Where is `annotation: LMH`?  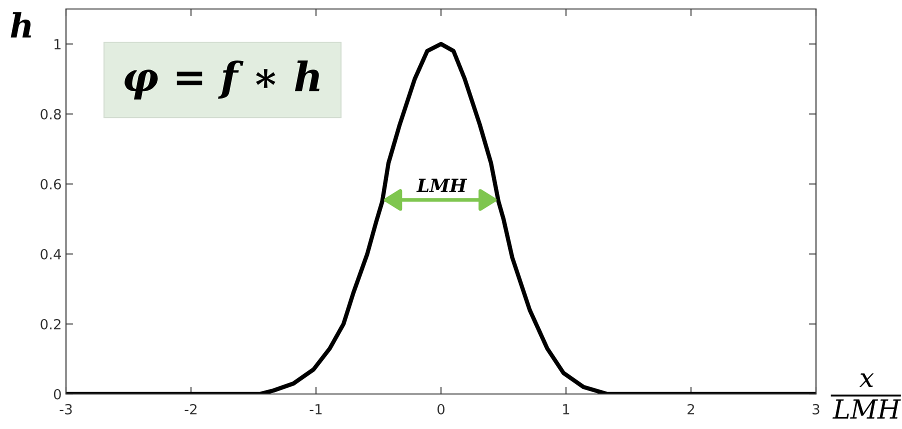 annotation: LMH is located at coordinates (442, 185).